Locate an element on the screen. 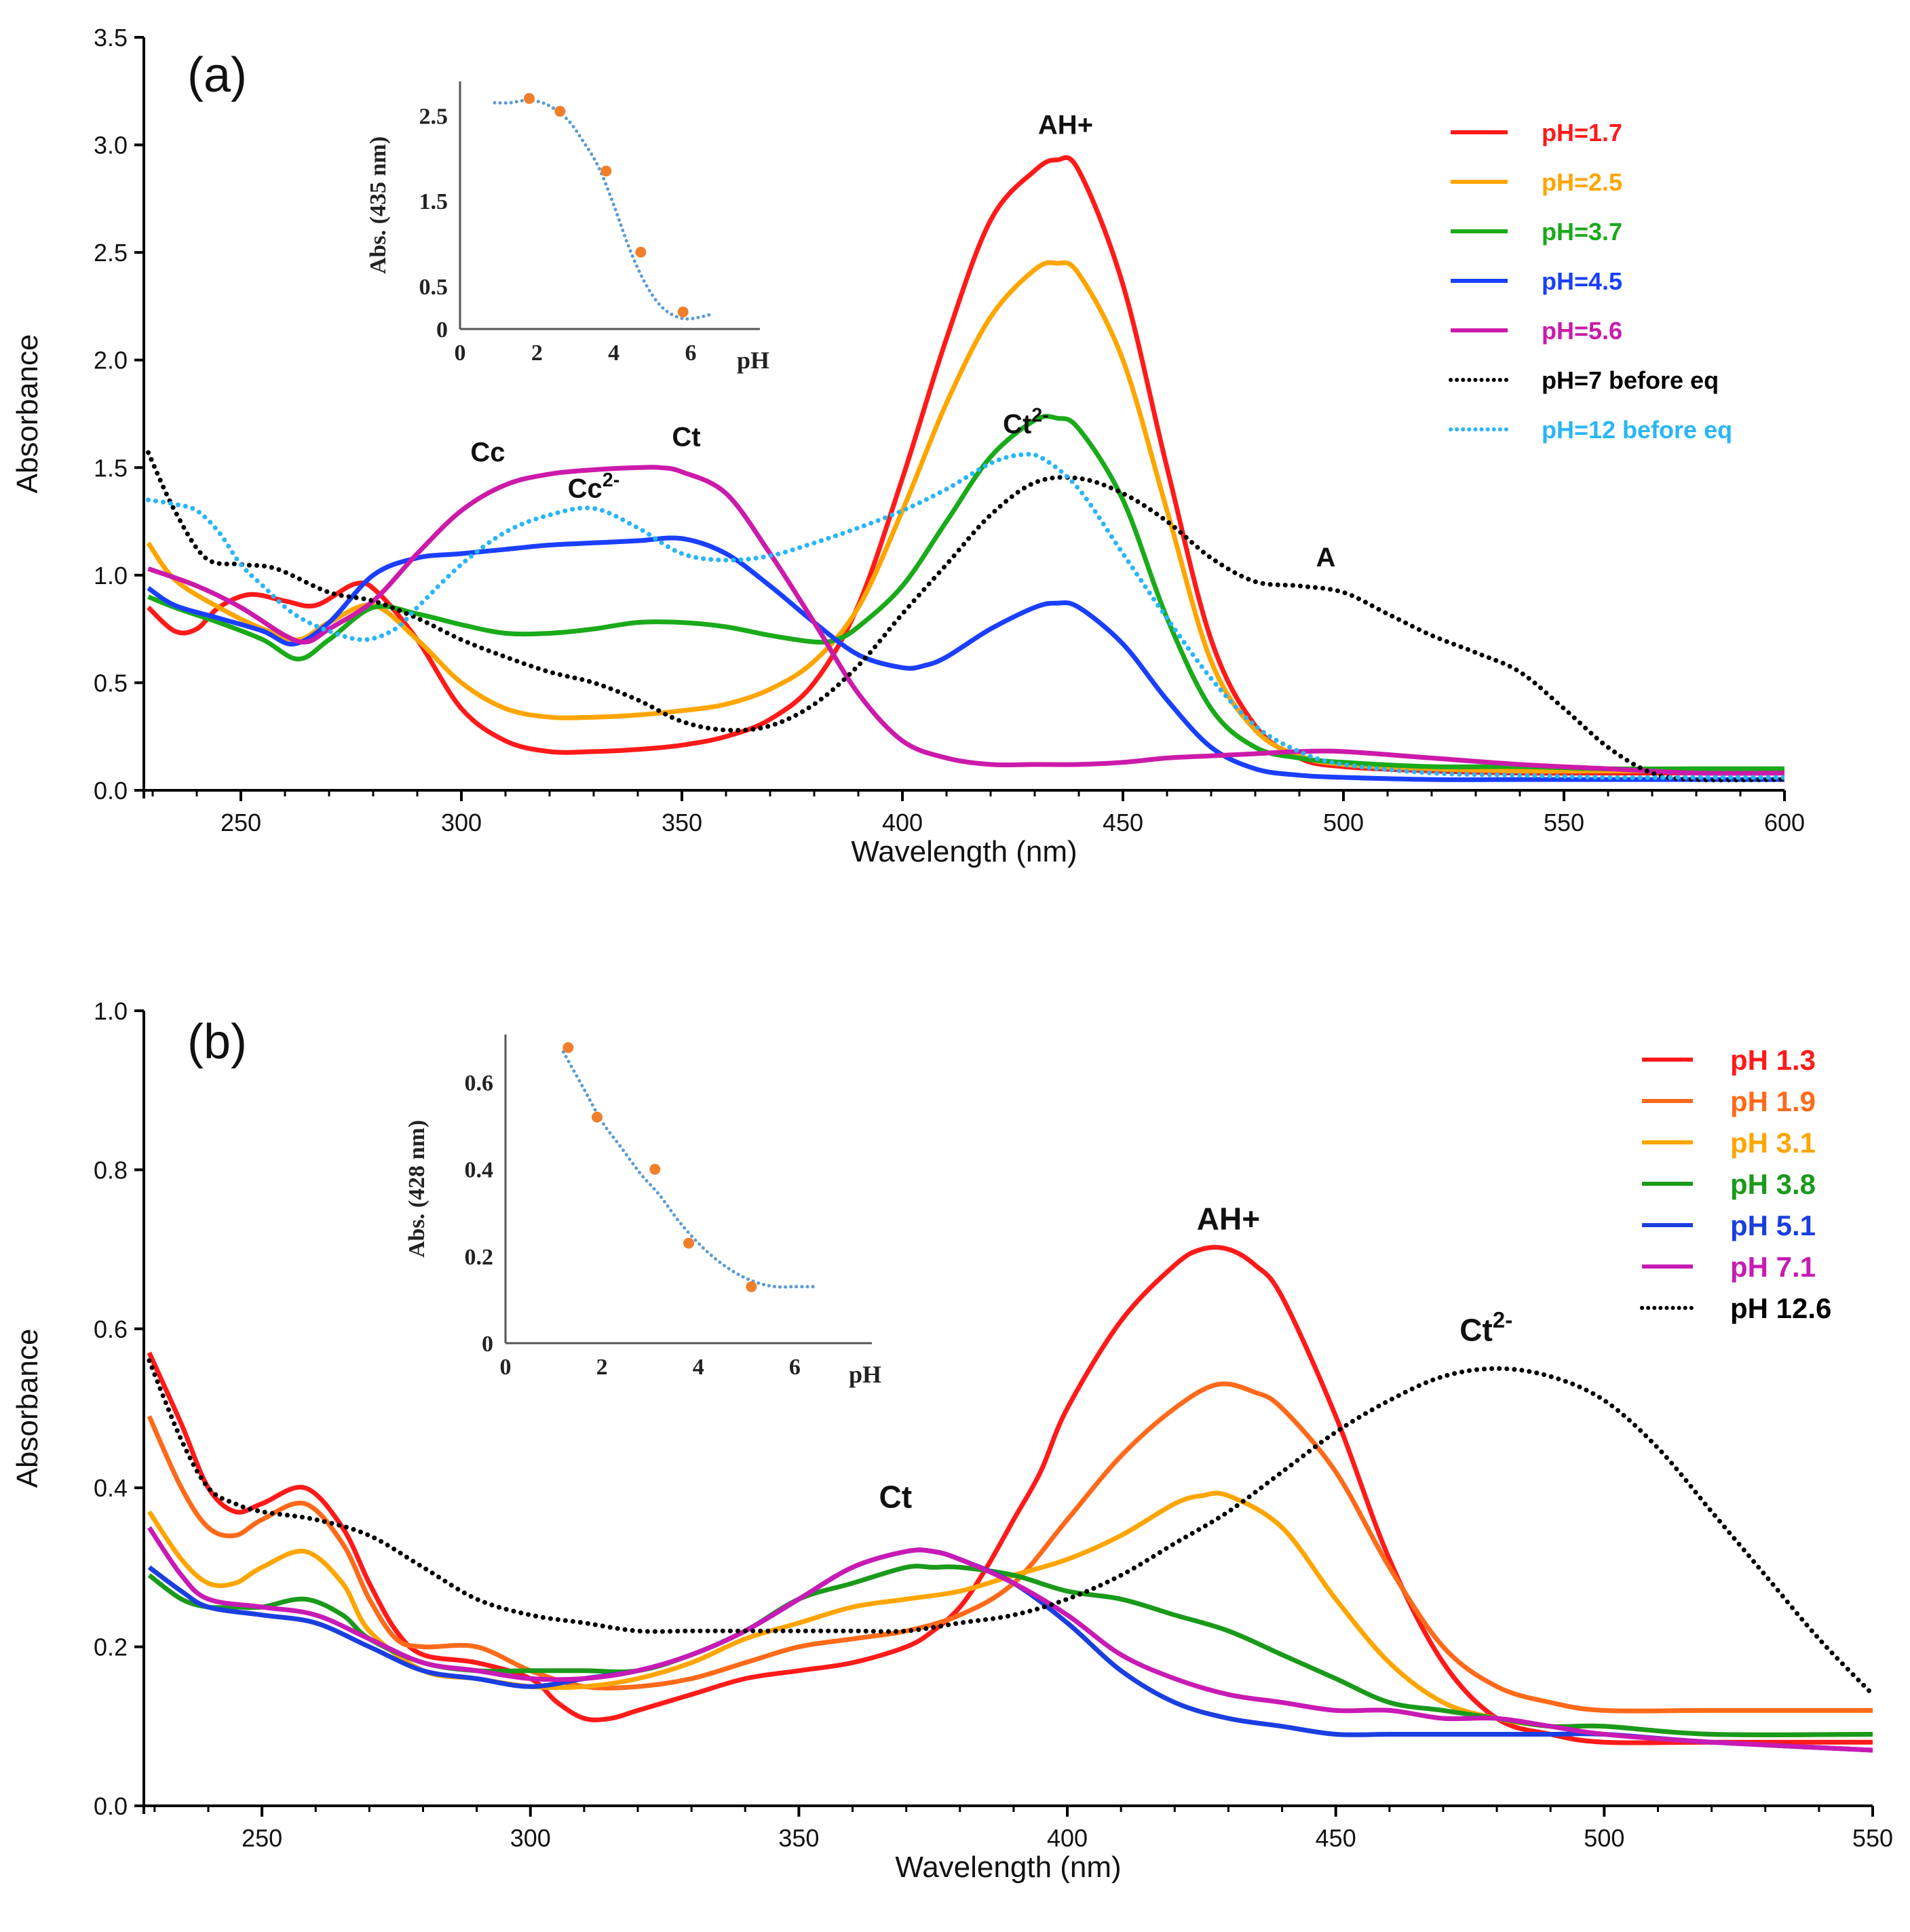 This screenshot has height=1932, width=1910. y-tick-label: 2.0 is located at coordinates (111, 360).